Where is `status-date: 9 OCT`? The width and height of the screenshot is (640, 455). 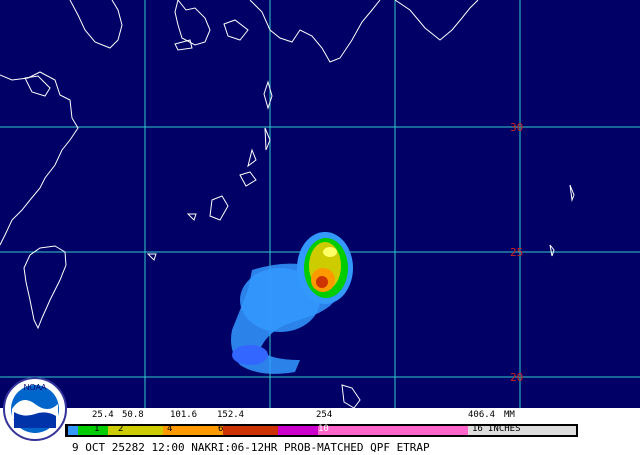
status-date: 9 OCT is located at coordinates (89, 447).